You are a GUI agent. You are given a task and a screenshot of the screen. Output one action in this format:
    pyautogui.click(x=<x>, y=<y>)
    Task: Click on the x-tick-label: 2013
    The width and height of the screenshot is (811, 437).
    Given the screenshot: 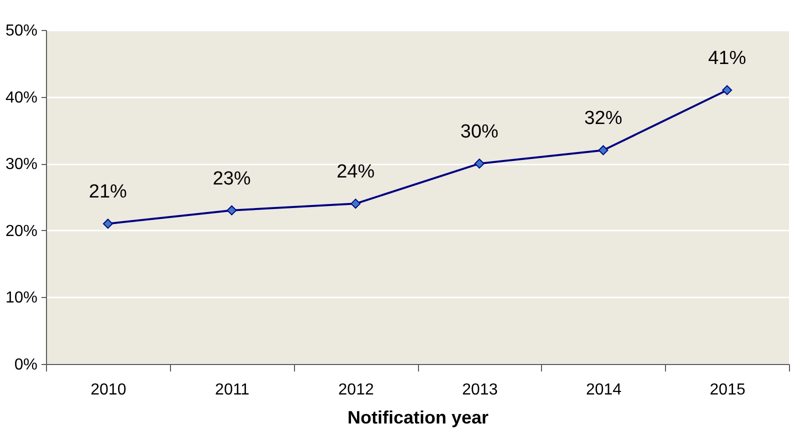 What is the action you would take?
    pyautogui.click(x=480, y=390)
    